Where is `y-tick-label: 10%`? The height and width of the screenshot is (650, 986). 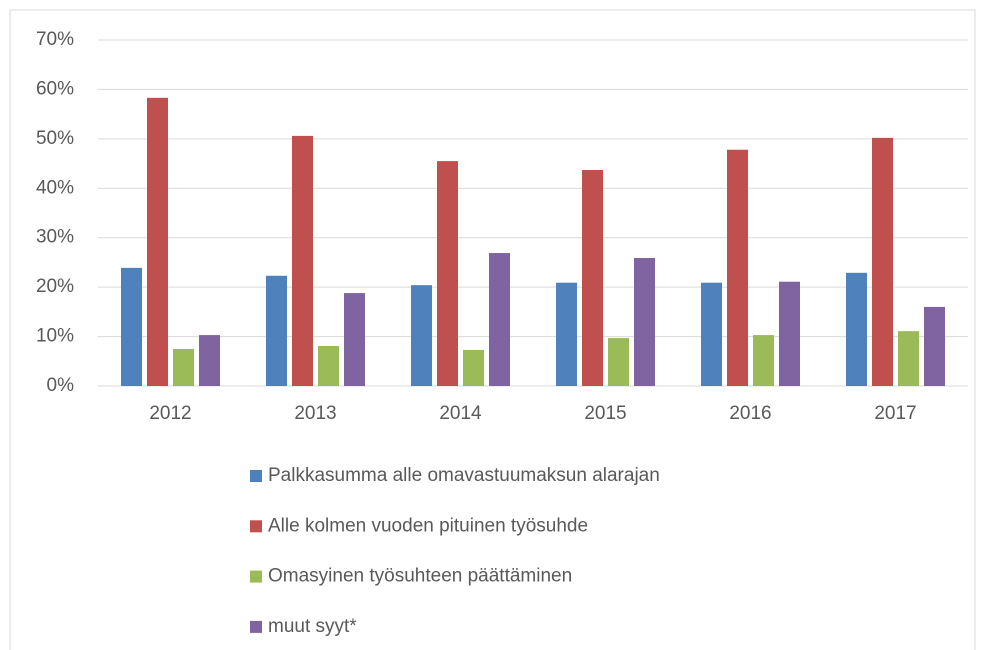
y-tick-label: 10% is located at coordinates (55, 336).